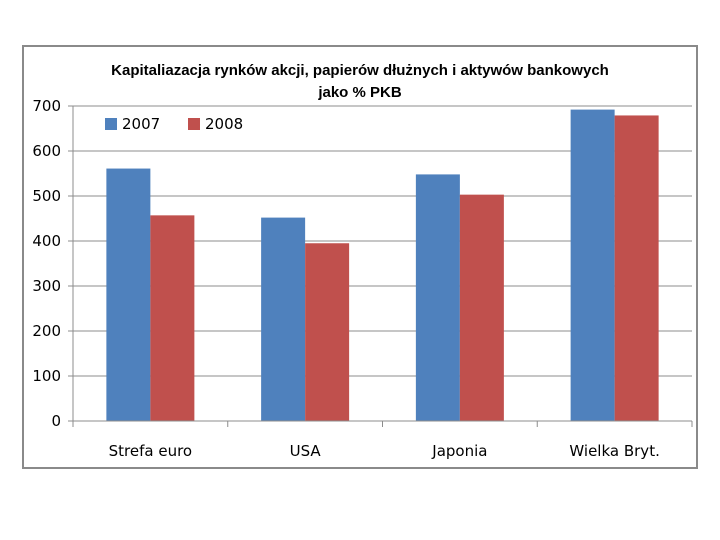  What do you see at coordinates (150, 451) in the screenshot?
I see `x-category-label: Strefa euro` at bounding box center [150, 451].